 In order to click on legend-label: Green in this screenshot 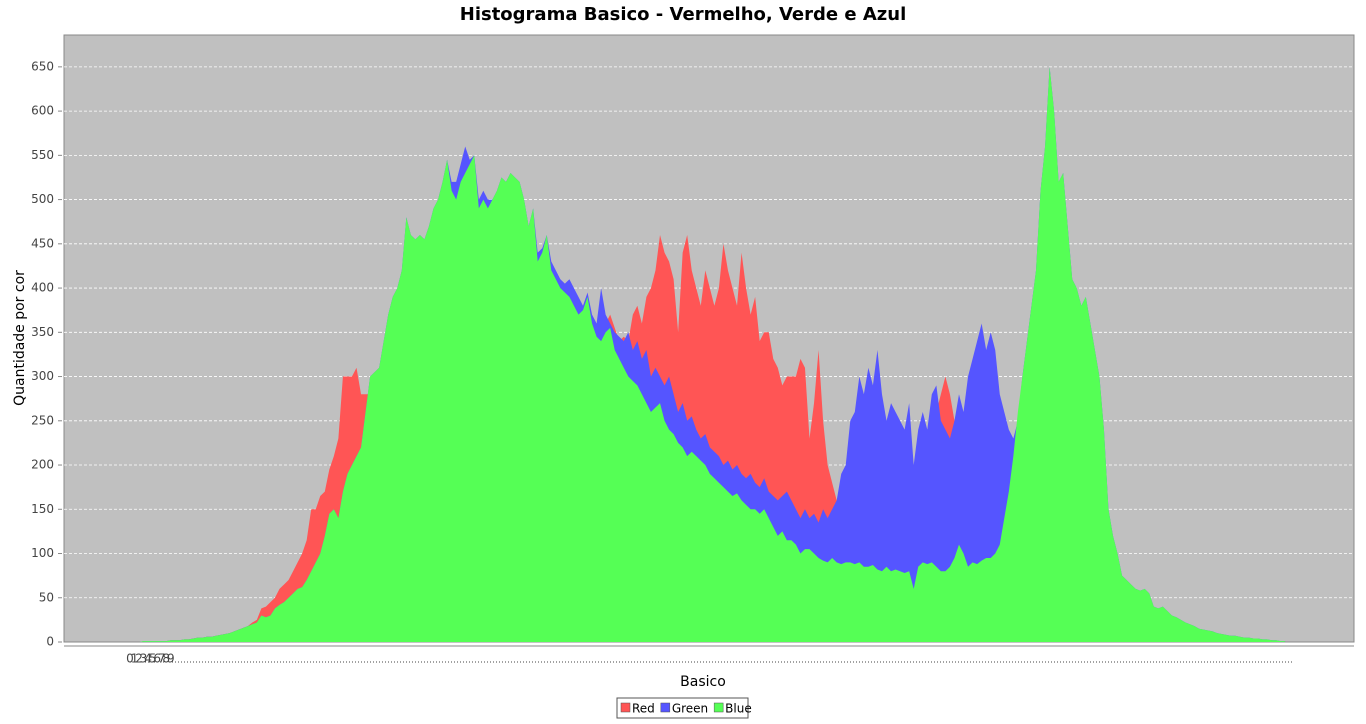, I will do `click(690, 709)`.